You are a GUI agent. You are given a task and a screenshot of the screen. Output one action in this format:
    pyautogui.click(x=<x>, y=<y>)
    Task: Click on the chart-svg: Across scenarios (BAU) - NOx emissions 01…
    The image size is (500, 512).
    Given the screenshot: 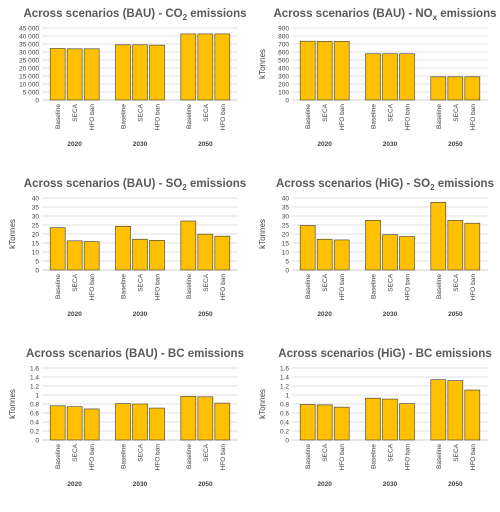 What is the action you would take?
    pyautogui.click(x=377, y=78)
    